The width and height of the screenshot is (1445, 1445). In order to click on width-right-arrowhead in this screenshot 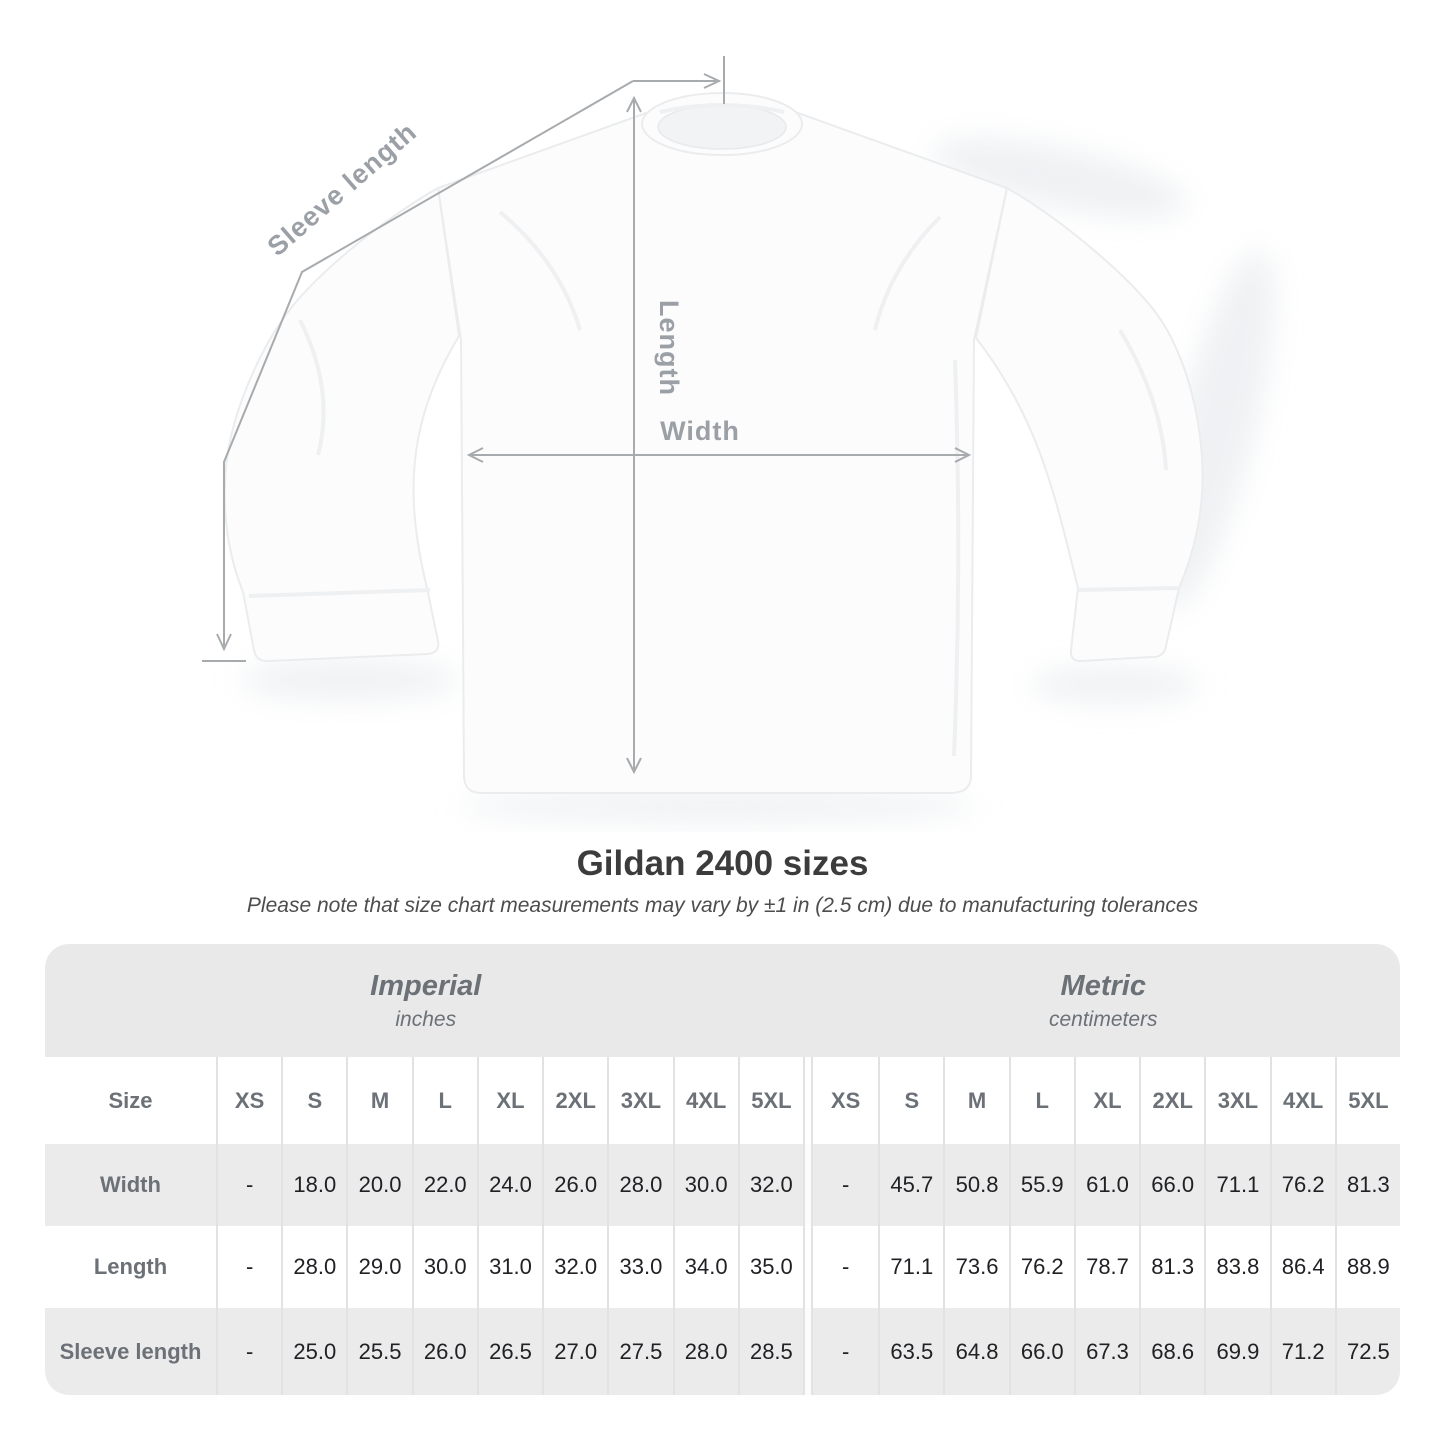, I will do `click(963, 455)`.